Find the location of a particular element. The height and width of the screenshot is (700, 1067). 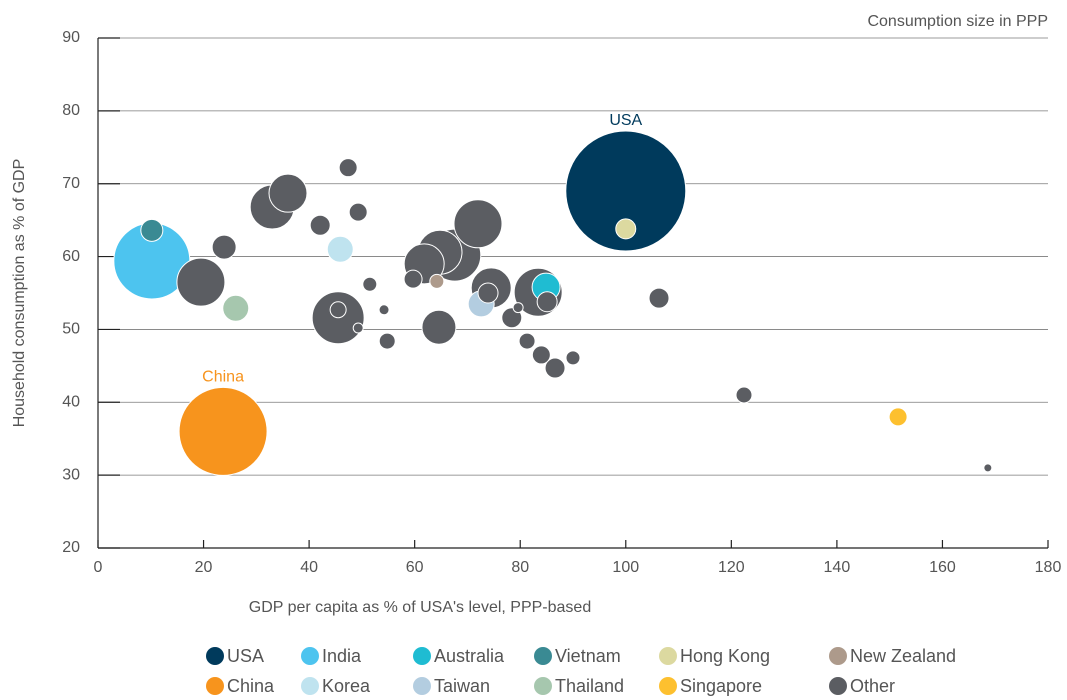

y-tick-label: 50 is located at coordinates (71, 329).